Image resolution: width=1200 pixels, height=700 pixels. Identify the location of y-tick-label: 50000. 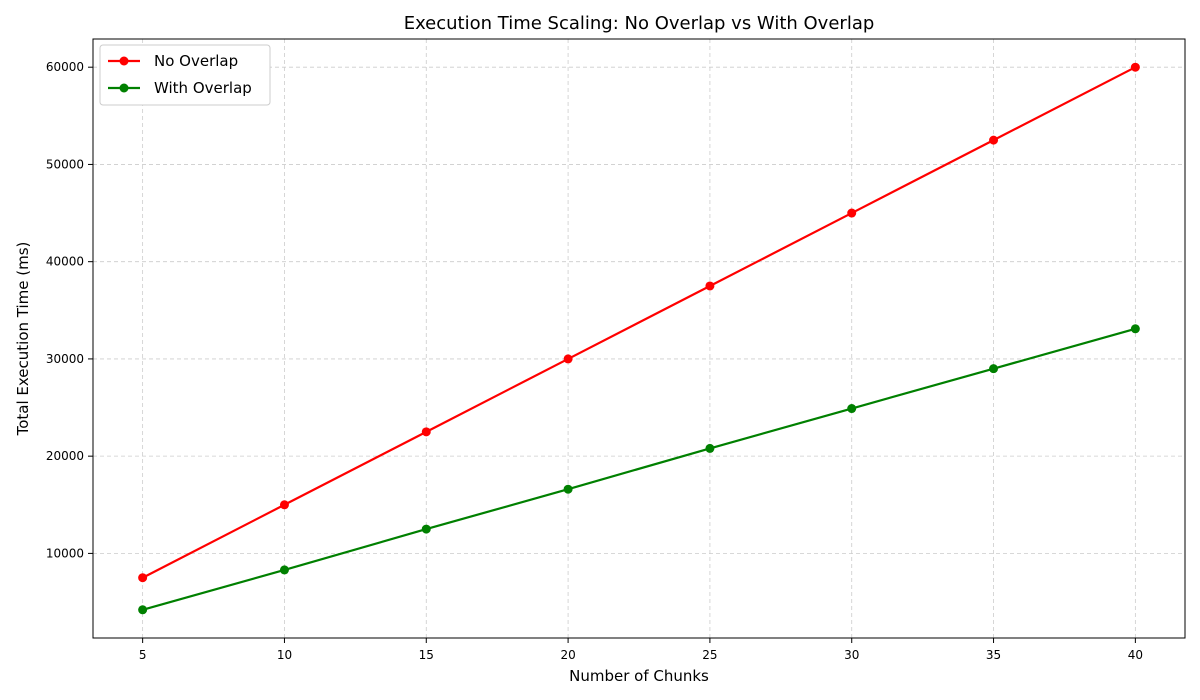
(65, 164).